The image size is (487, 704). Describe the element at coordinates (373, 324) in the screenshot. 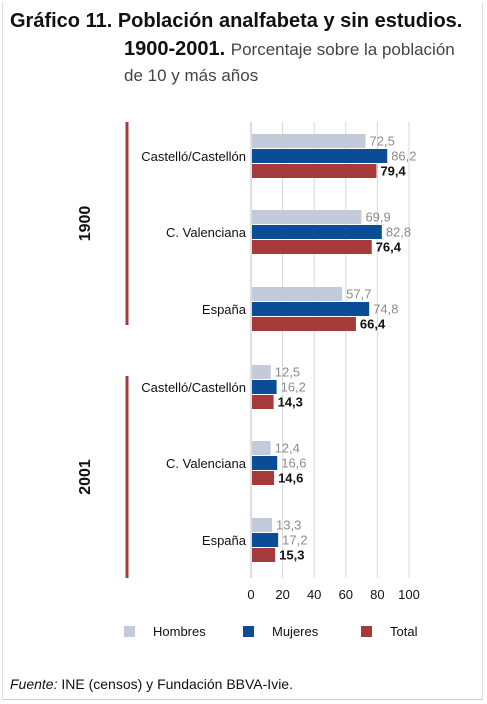

I see `data-label: 66,4` at that location.